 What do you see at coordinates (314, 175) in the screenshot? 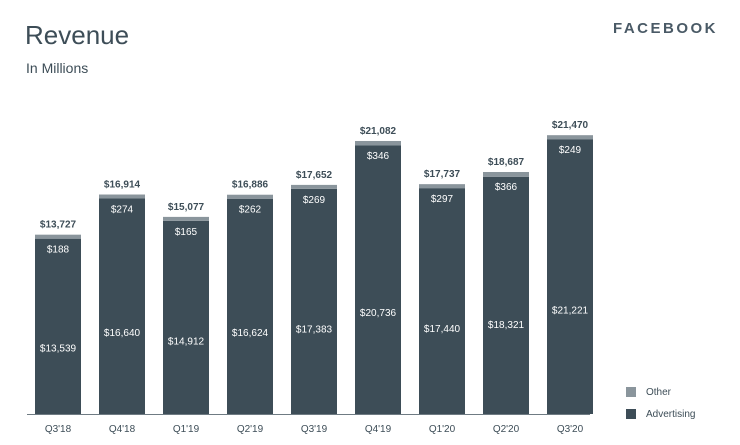
I see `data-label-total: $17,652` at bounding box center [314, 175].